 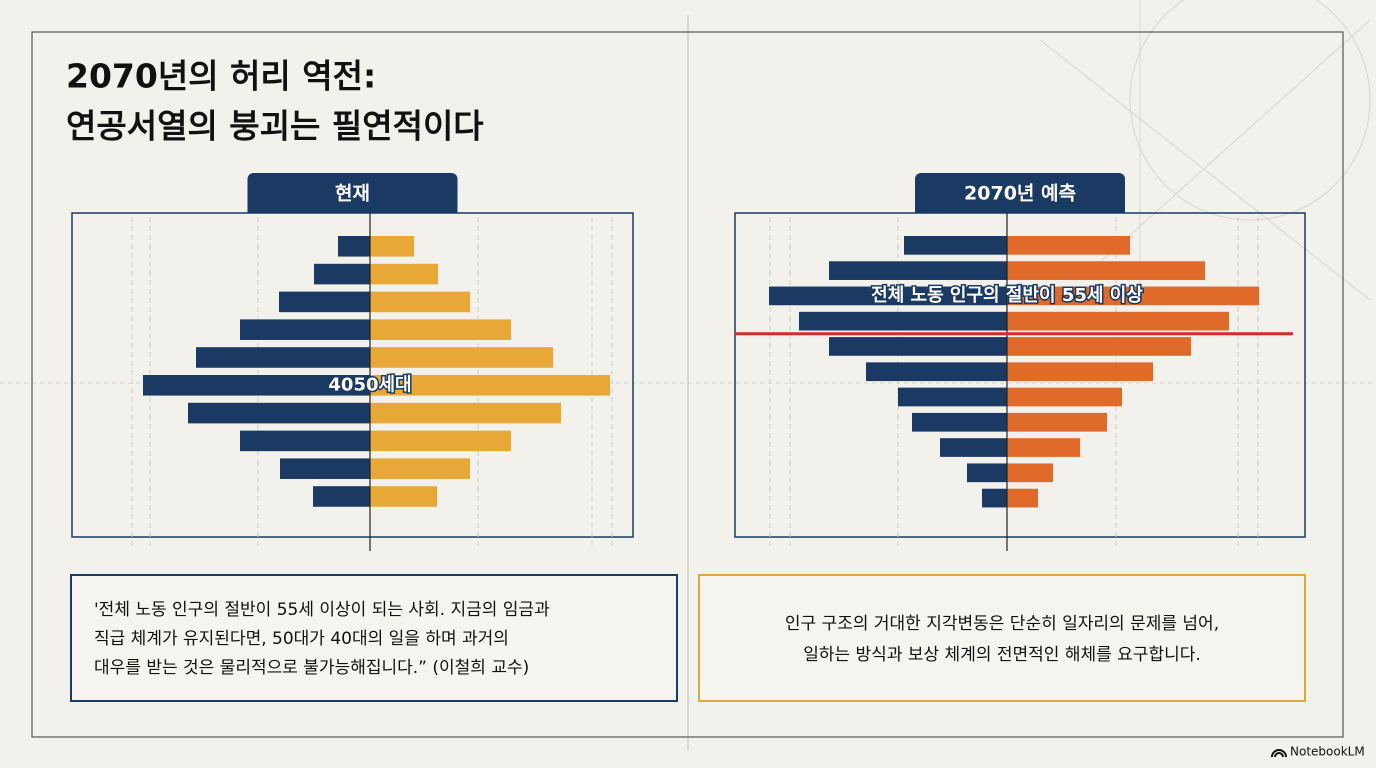 What do you see at coordinates (221, 76) in the screenshot?
I see `title-line: 2070년의 허리 역전:` at bounding box center [221, 76].